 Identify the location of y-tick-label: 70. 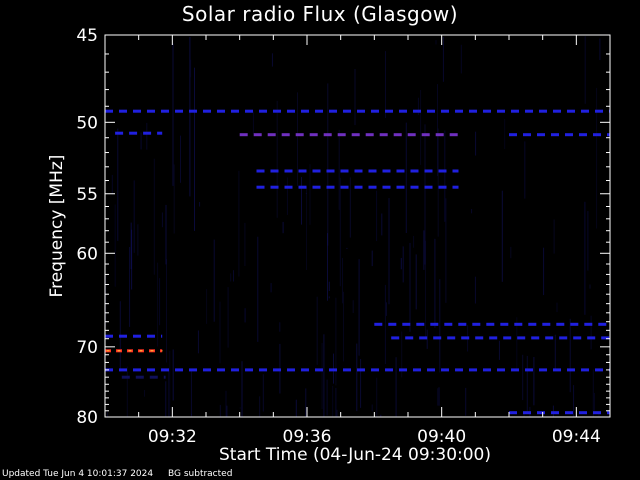
(87, 348).